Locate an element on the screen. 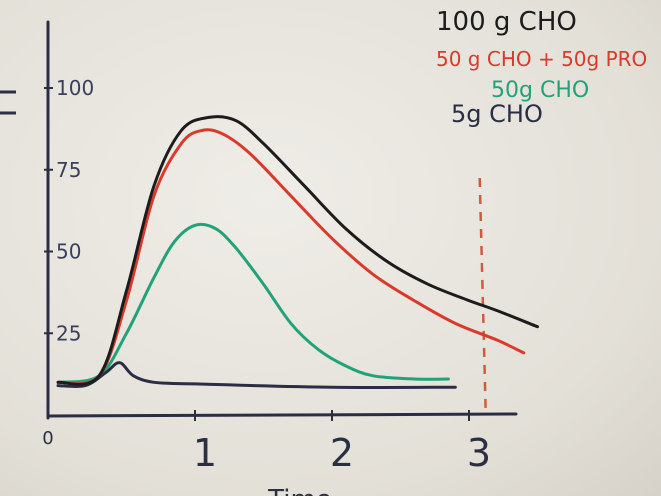 This screenshot has width=661, height=496. legend-entry-3: 5g CHO is located at coordinates (497, 114).